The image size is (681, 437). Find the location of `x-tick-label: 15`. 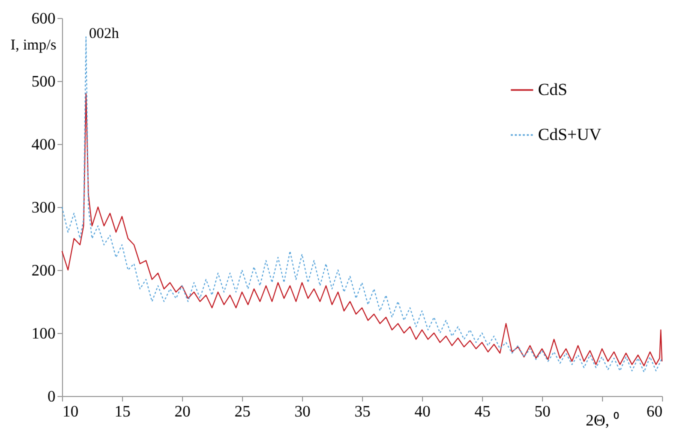

x-tick-label: 15 is located at coordinates (122, 412).